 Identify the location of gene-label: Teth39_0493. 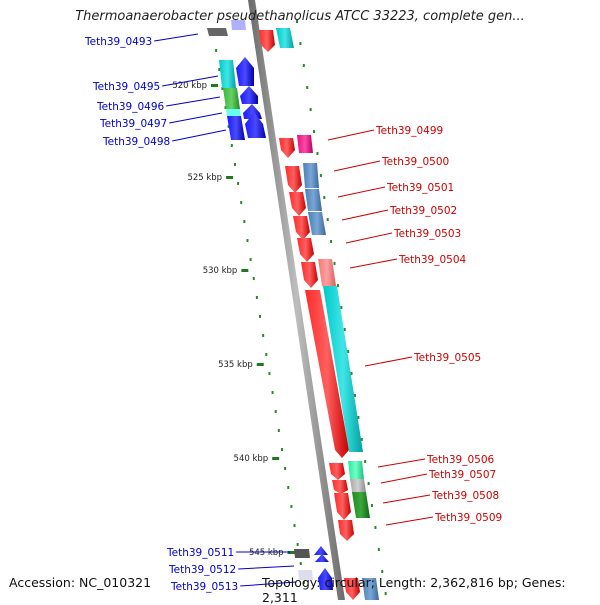
(118, 42).